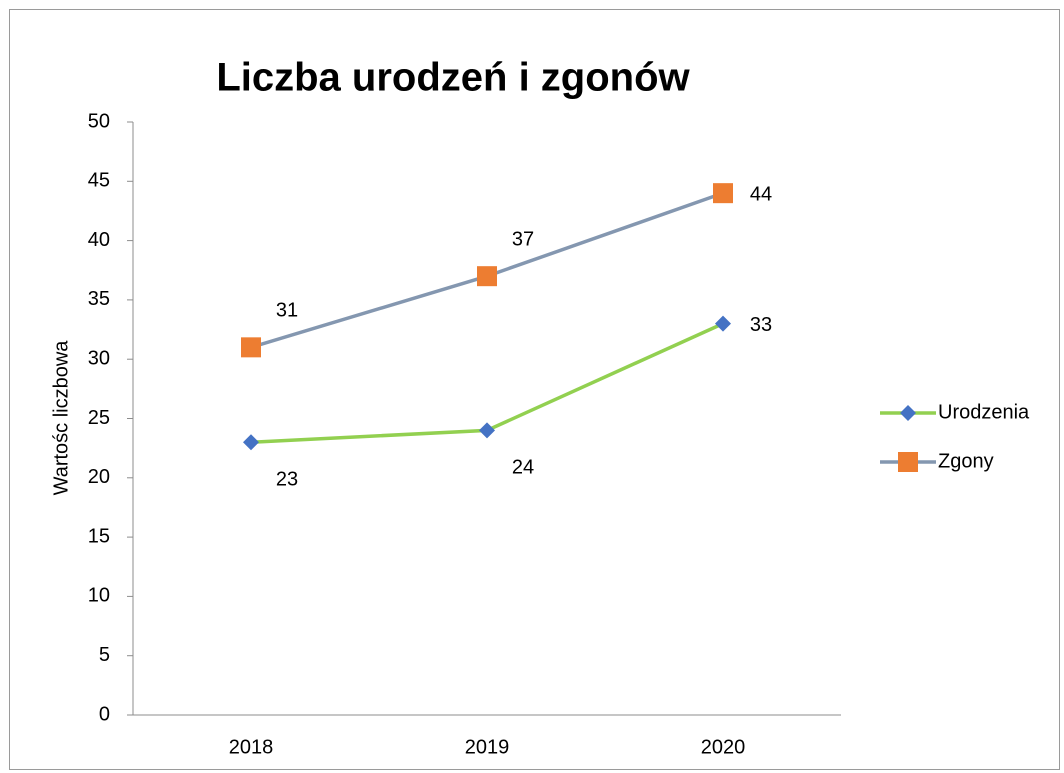 This screenshot has height=773, width=1064. I want to click on data-label: 33, so click(761, 325).